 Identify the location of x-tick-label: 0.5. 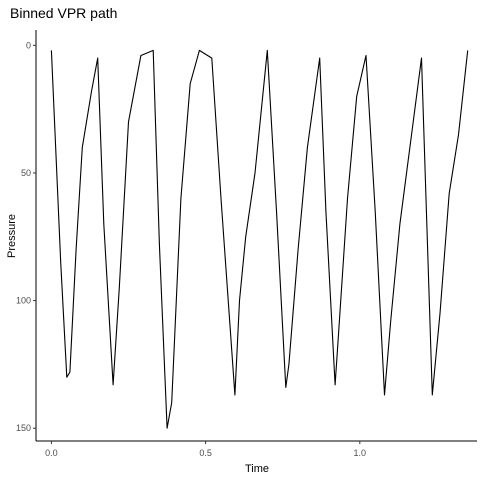
(205, 453).